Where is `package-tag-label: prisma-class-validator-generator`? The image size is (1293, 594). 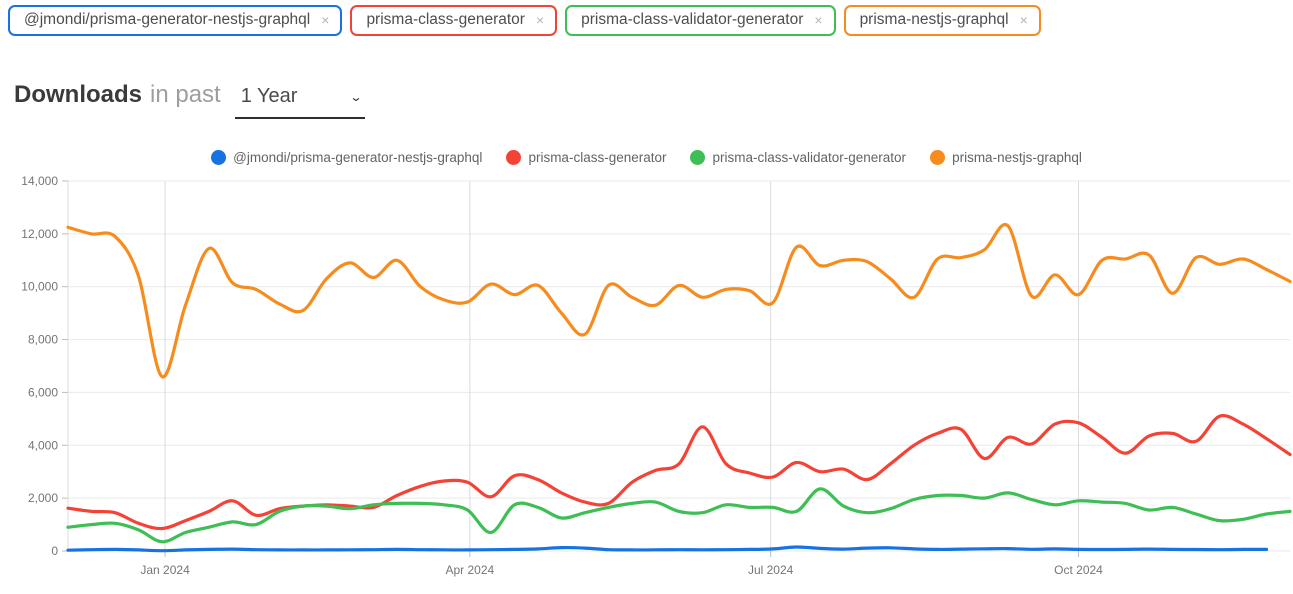
package-tag-label: prisma-class-validator-generator is located at coordinates (692, 19).